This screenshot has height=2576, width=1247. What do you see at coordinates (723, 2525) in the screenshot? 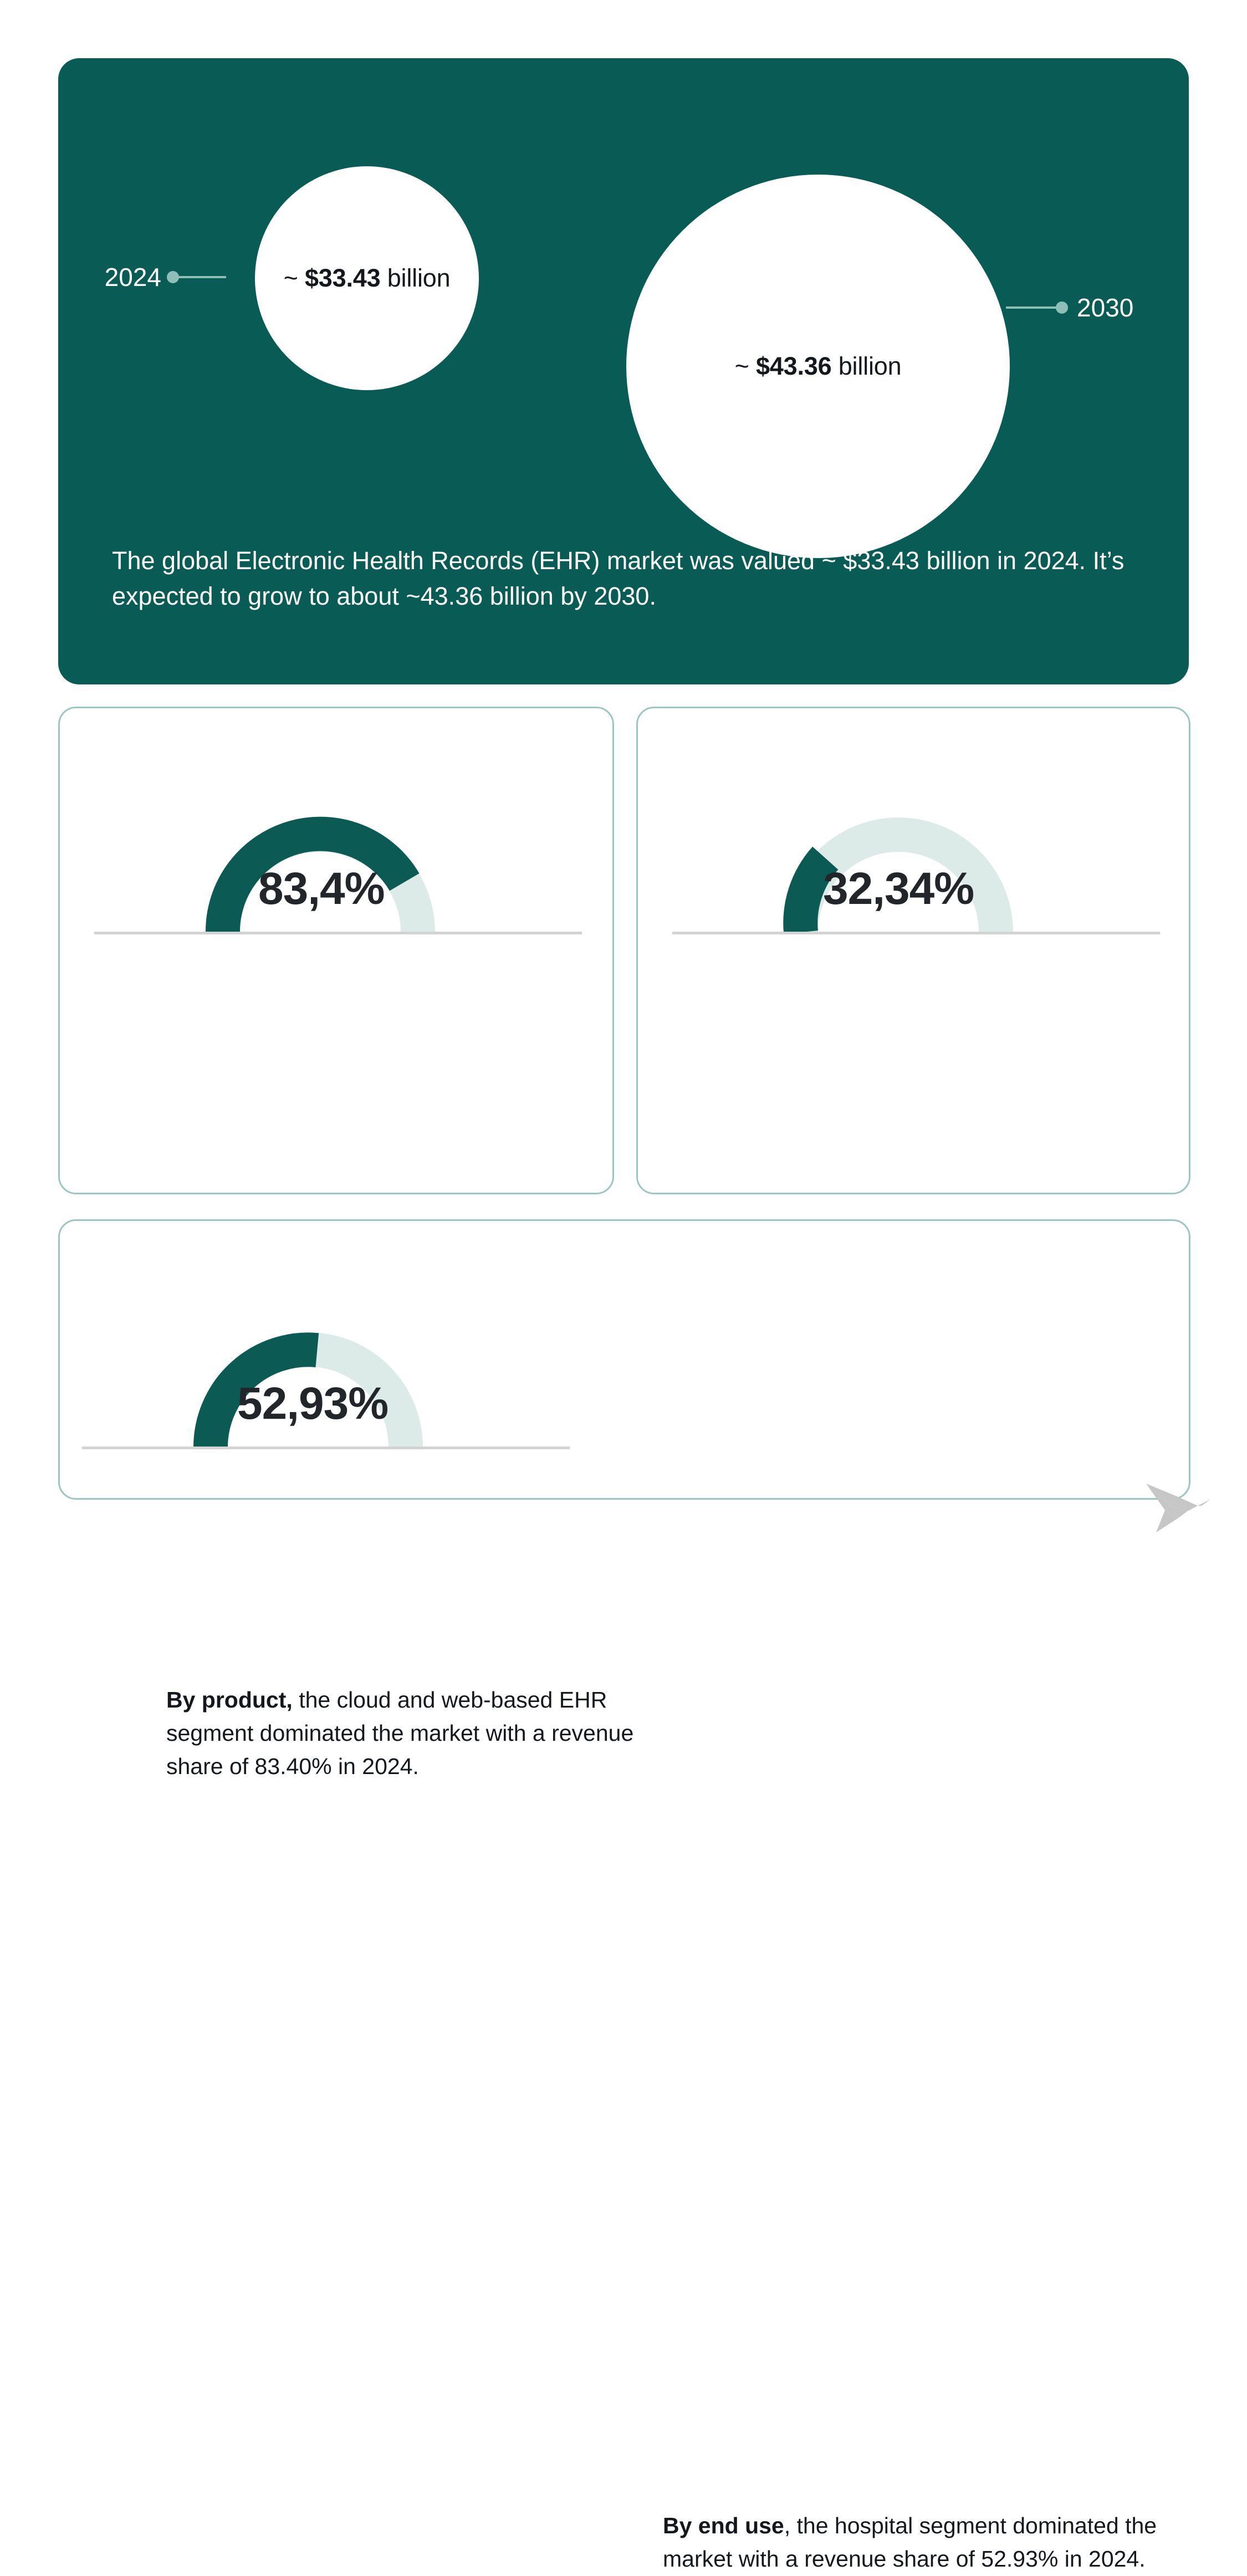
I see `card-lead-by-end-use: By end use` at bounding box center [723, 2525].